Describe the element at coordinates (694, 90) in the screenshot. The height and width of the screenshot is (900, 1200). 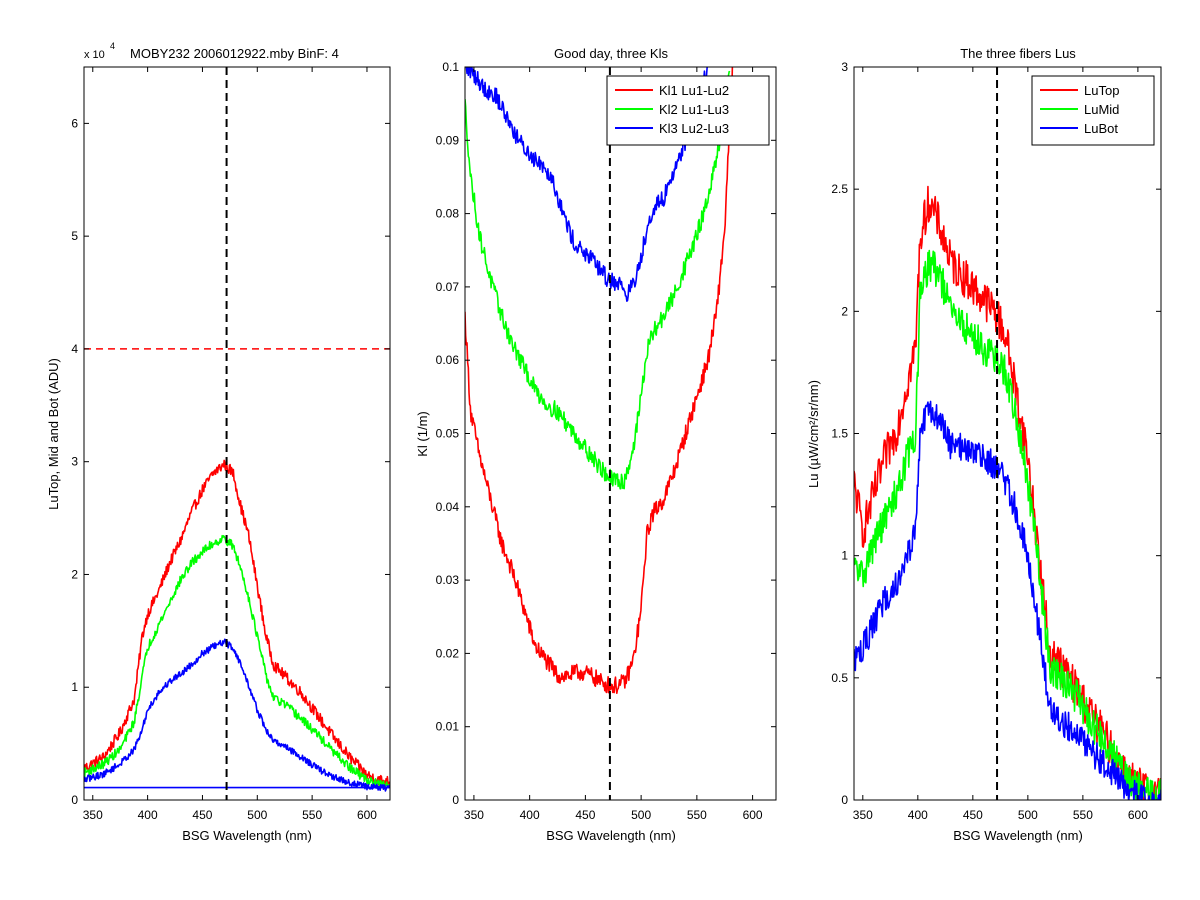
I see `panel-2-legend-label: Kl1 Lu1-Lu2` at that location.